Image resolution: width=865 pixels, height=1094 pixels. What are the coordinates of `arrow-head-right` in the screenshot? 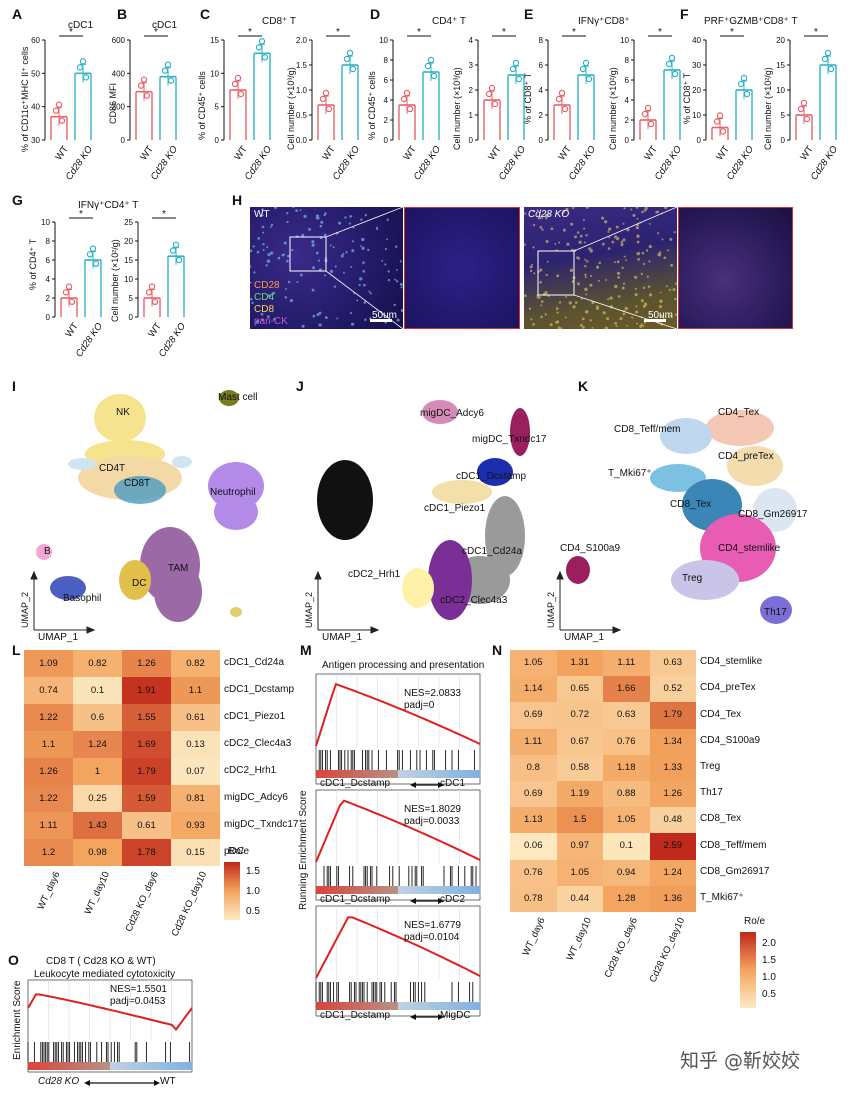 It's located at (441, 1017).